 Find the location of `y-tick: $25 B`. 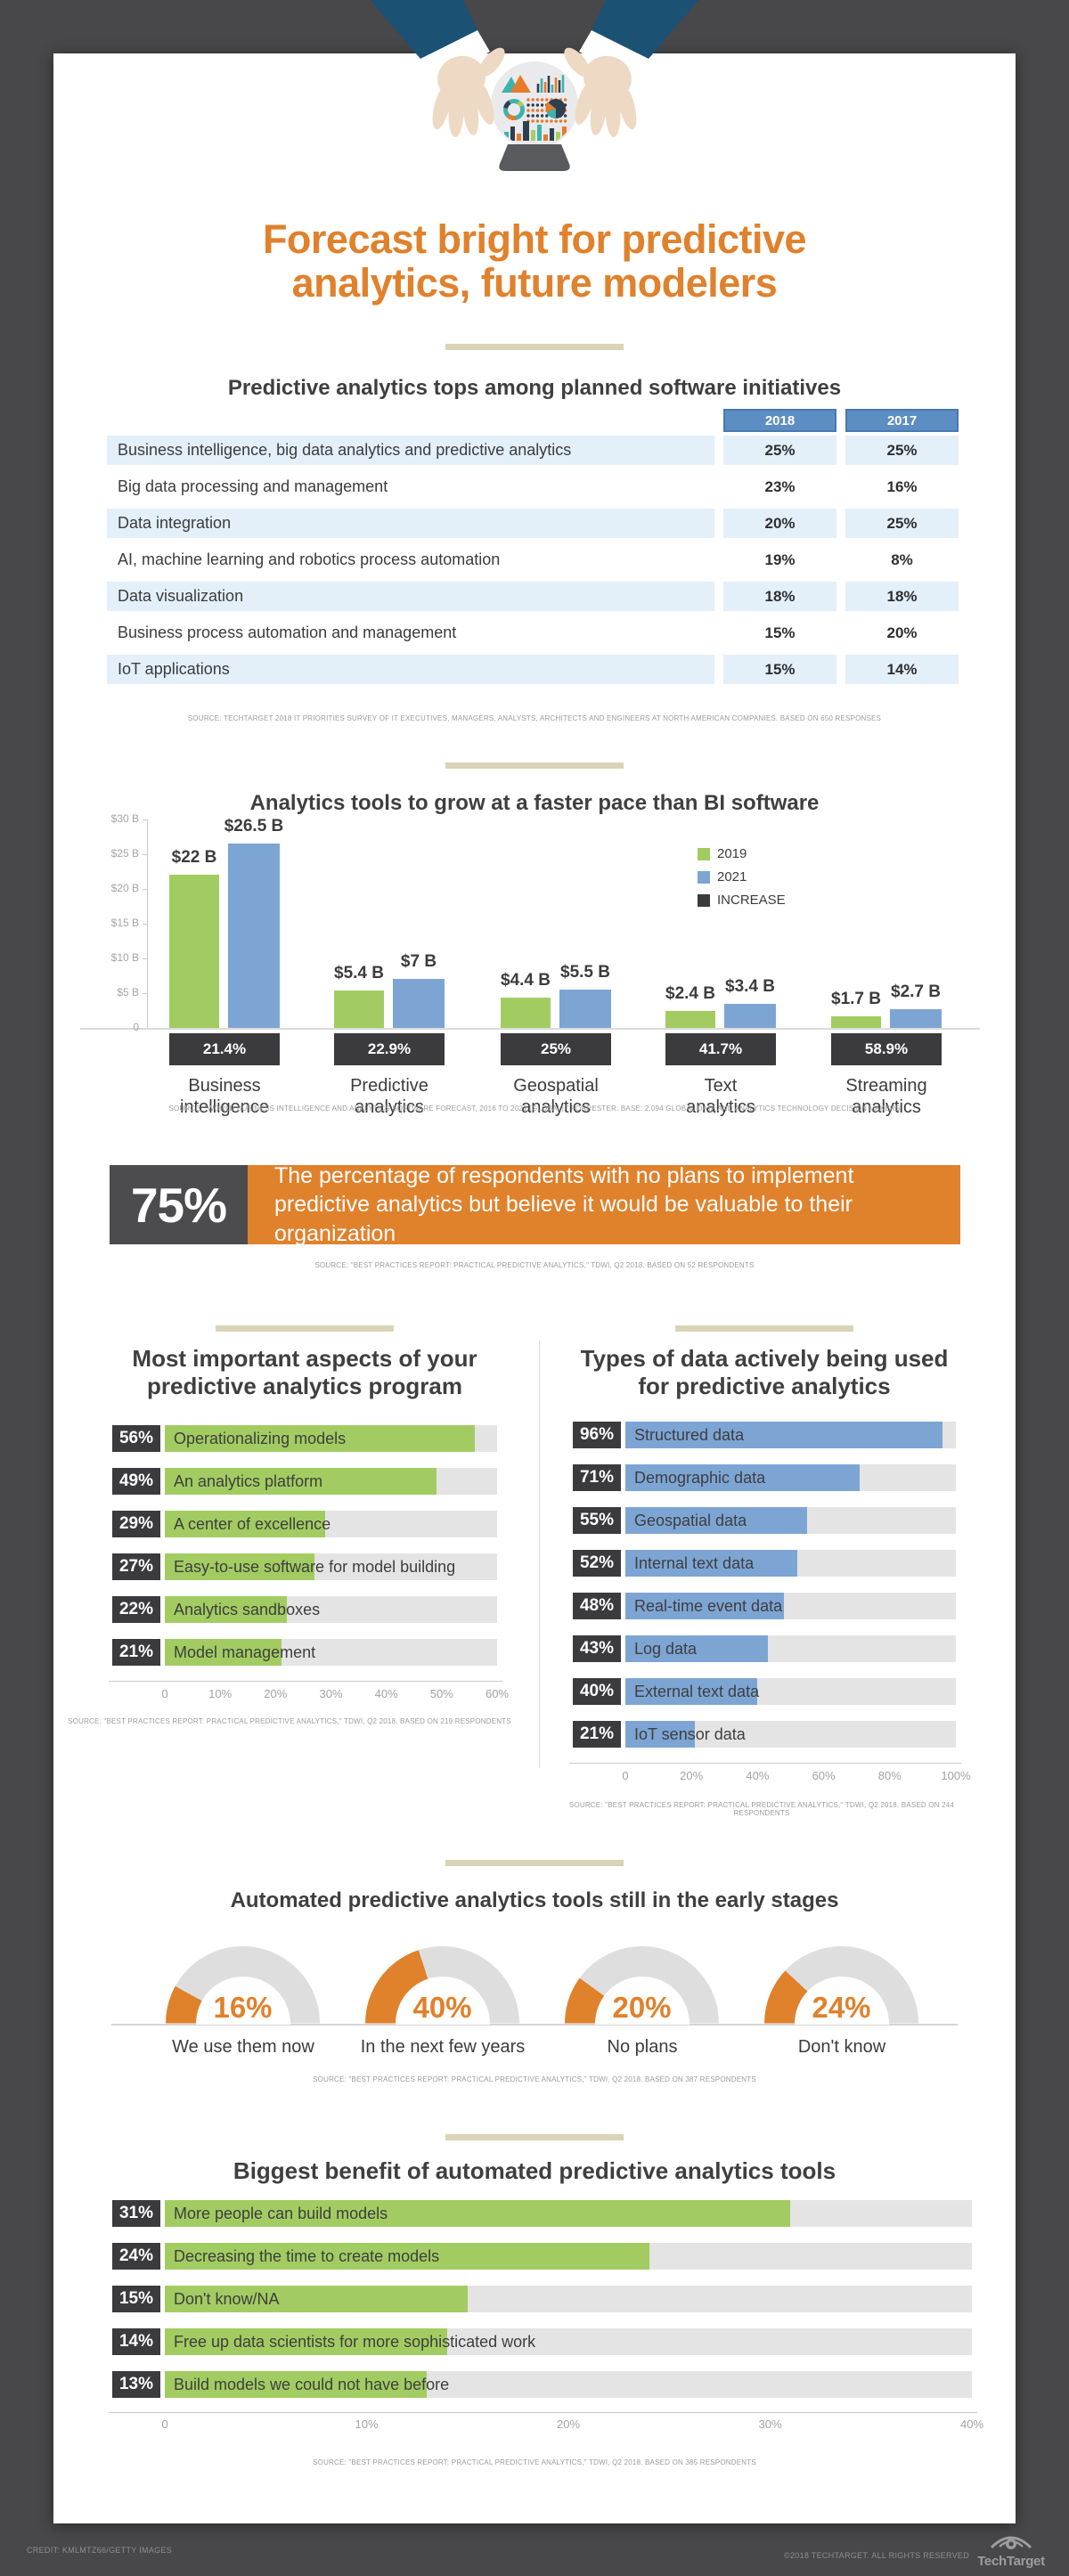

y-tick: $25 B is located at coordinates (124, 854).